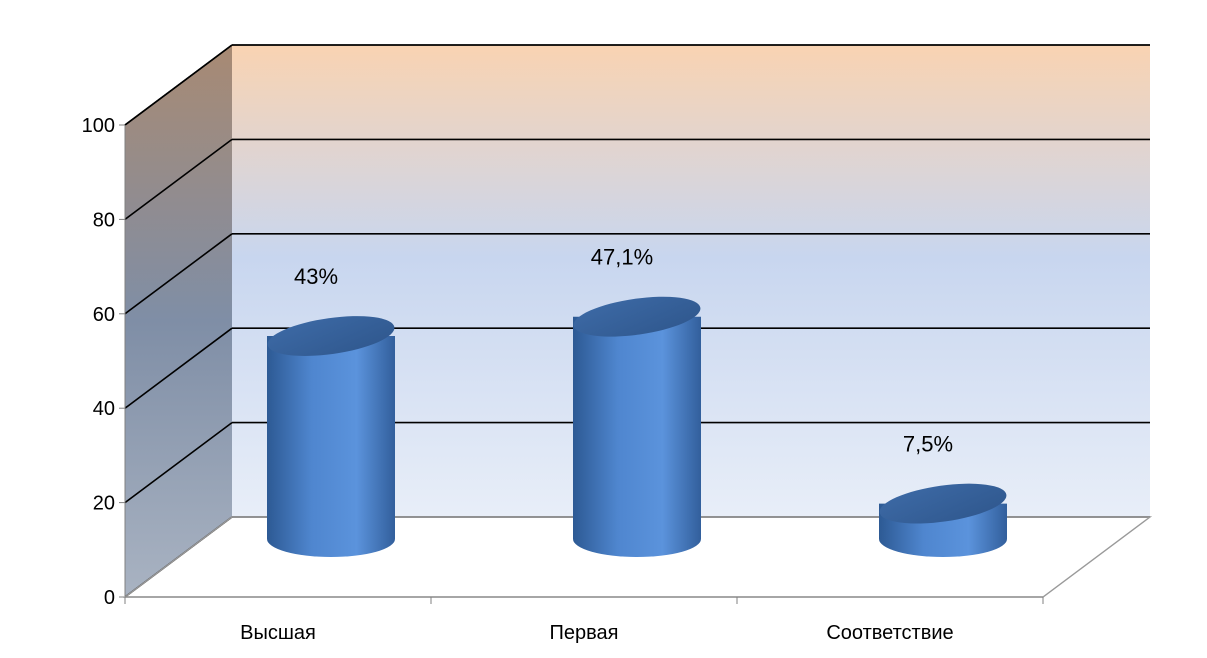 This screenshot has width=1207, height=658. What do you see at coordinates (109, 598) in the screenshot?
I see `y-tick-label: 0` at bounding box center [109, 598].